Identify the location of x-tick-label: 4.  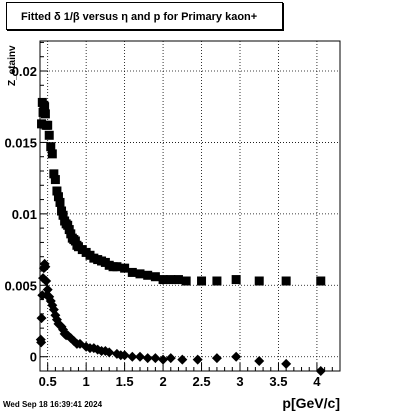
(317, 381).